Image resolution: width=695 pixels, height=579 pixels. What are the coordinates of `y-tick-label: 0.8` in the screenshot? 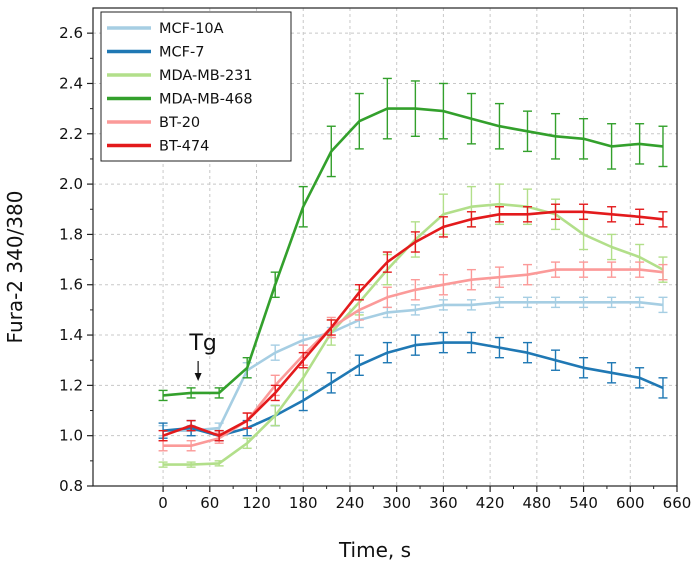 It's located at (71, 486).